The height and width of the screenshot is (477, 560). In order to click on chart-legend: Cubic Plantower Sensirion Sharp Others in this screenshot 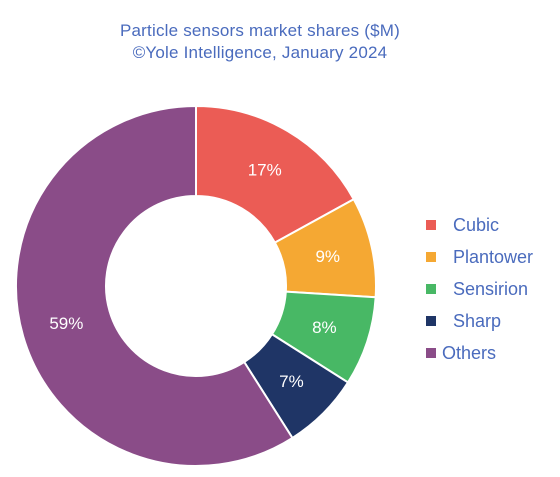, I will do `click(479, 289)`.